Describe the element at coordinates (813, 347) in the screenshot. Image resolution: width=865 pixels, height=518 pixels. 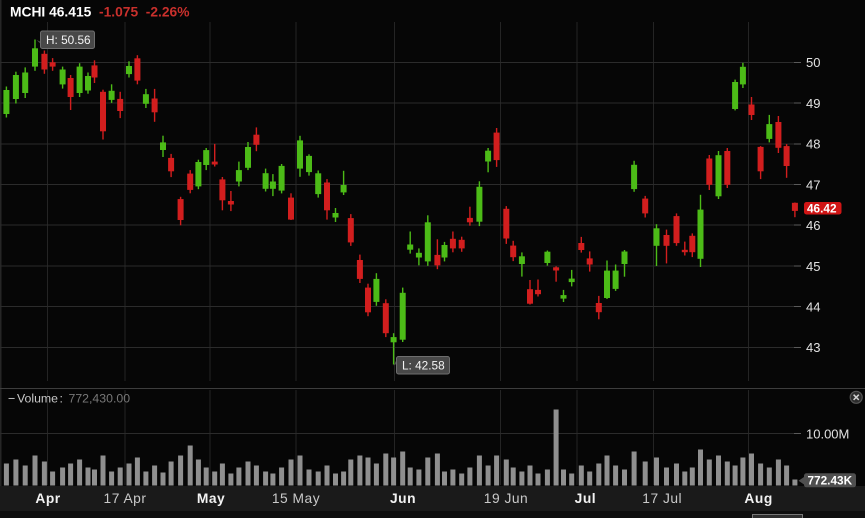
I see `svg-text: 43` at that location.